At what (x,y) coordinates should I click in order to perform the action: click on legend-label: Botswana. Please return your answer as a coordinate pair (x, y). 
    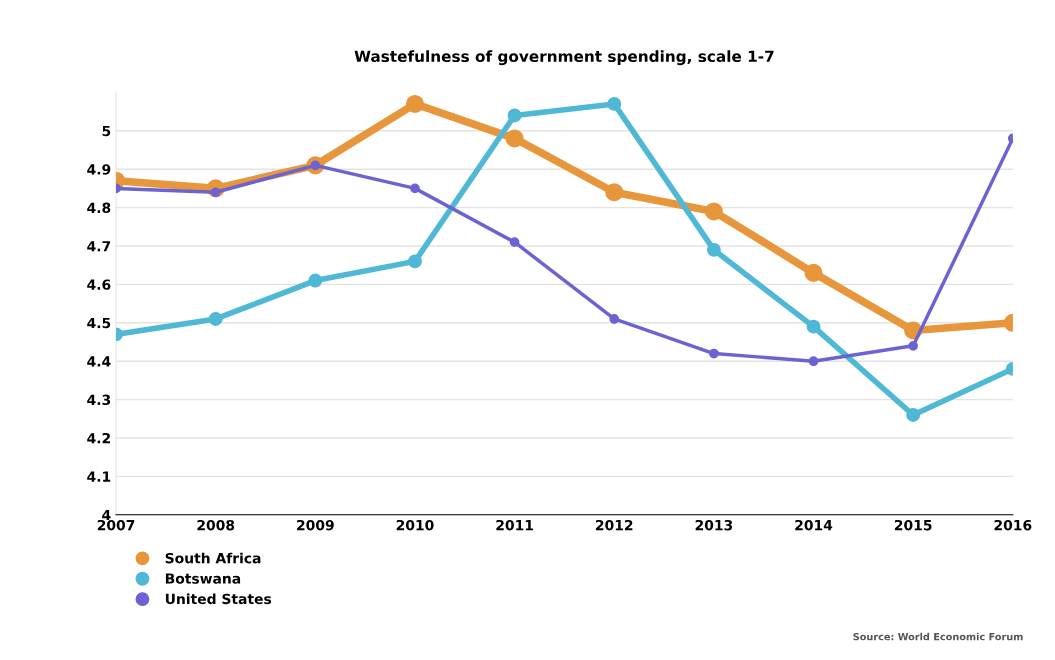
    Looking at the image, I should click on (203, 578).